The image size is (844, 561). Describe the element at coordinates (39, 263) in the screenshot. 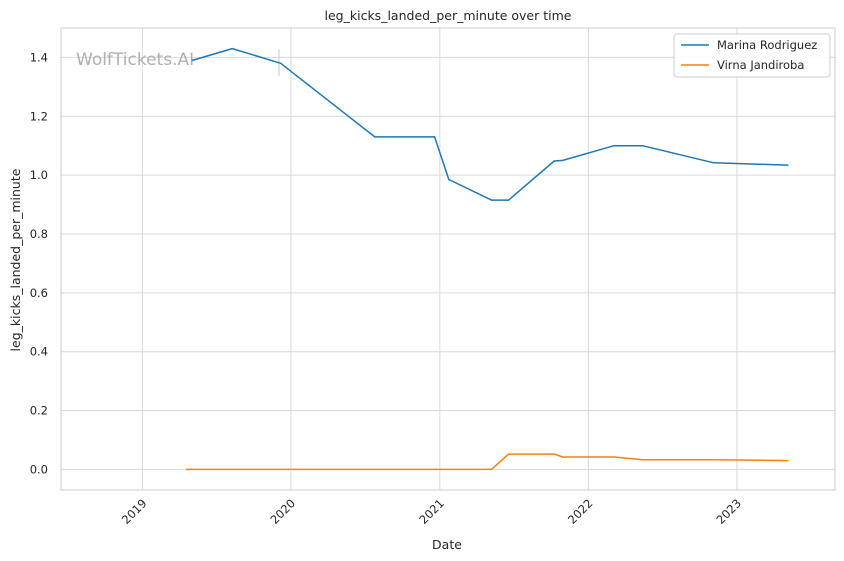

I see `y-tick-labels: 0.0 0.2 0.4 0.6 0.8 1.0 1.2 1.4` at that location.